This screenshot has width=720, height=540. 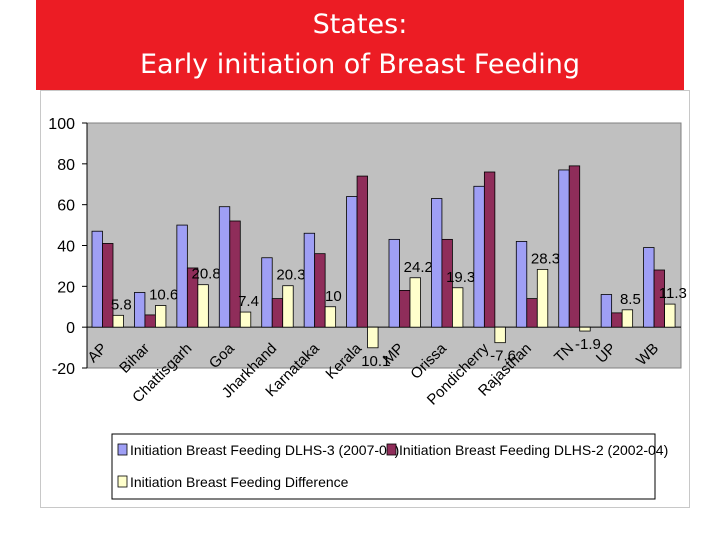 What do you see at coordinates (63, 369) in the screenshot?
I see `y-tick-label-6: -20` at bounding box center [63, 369].